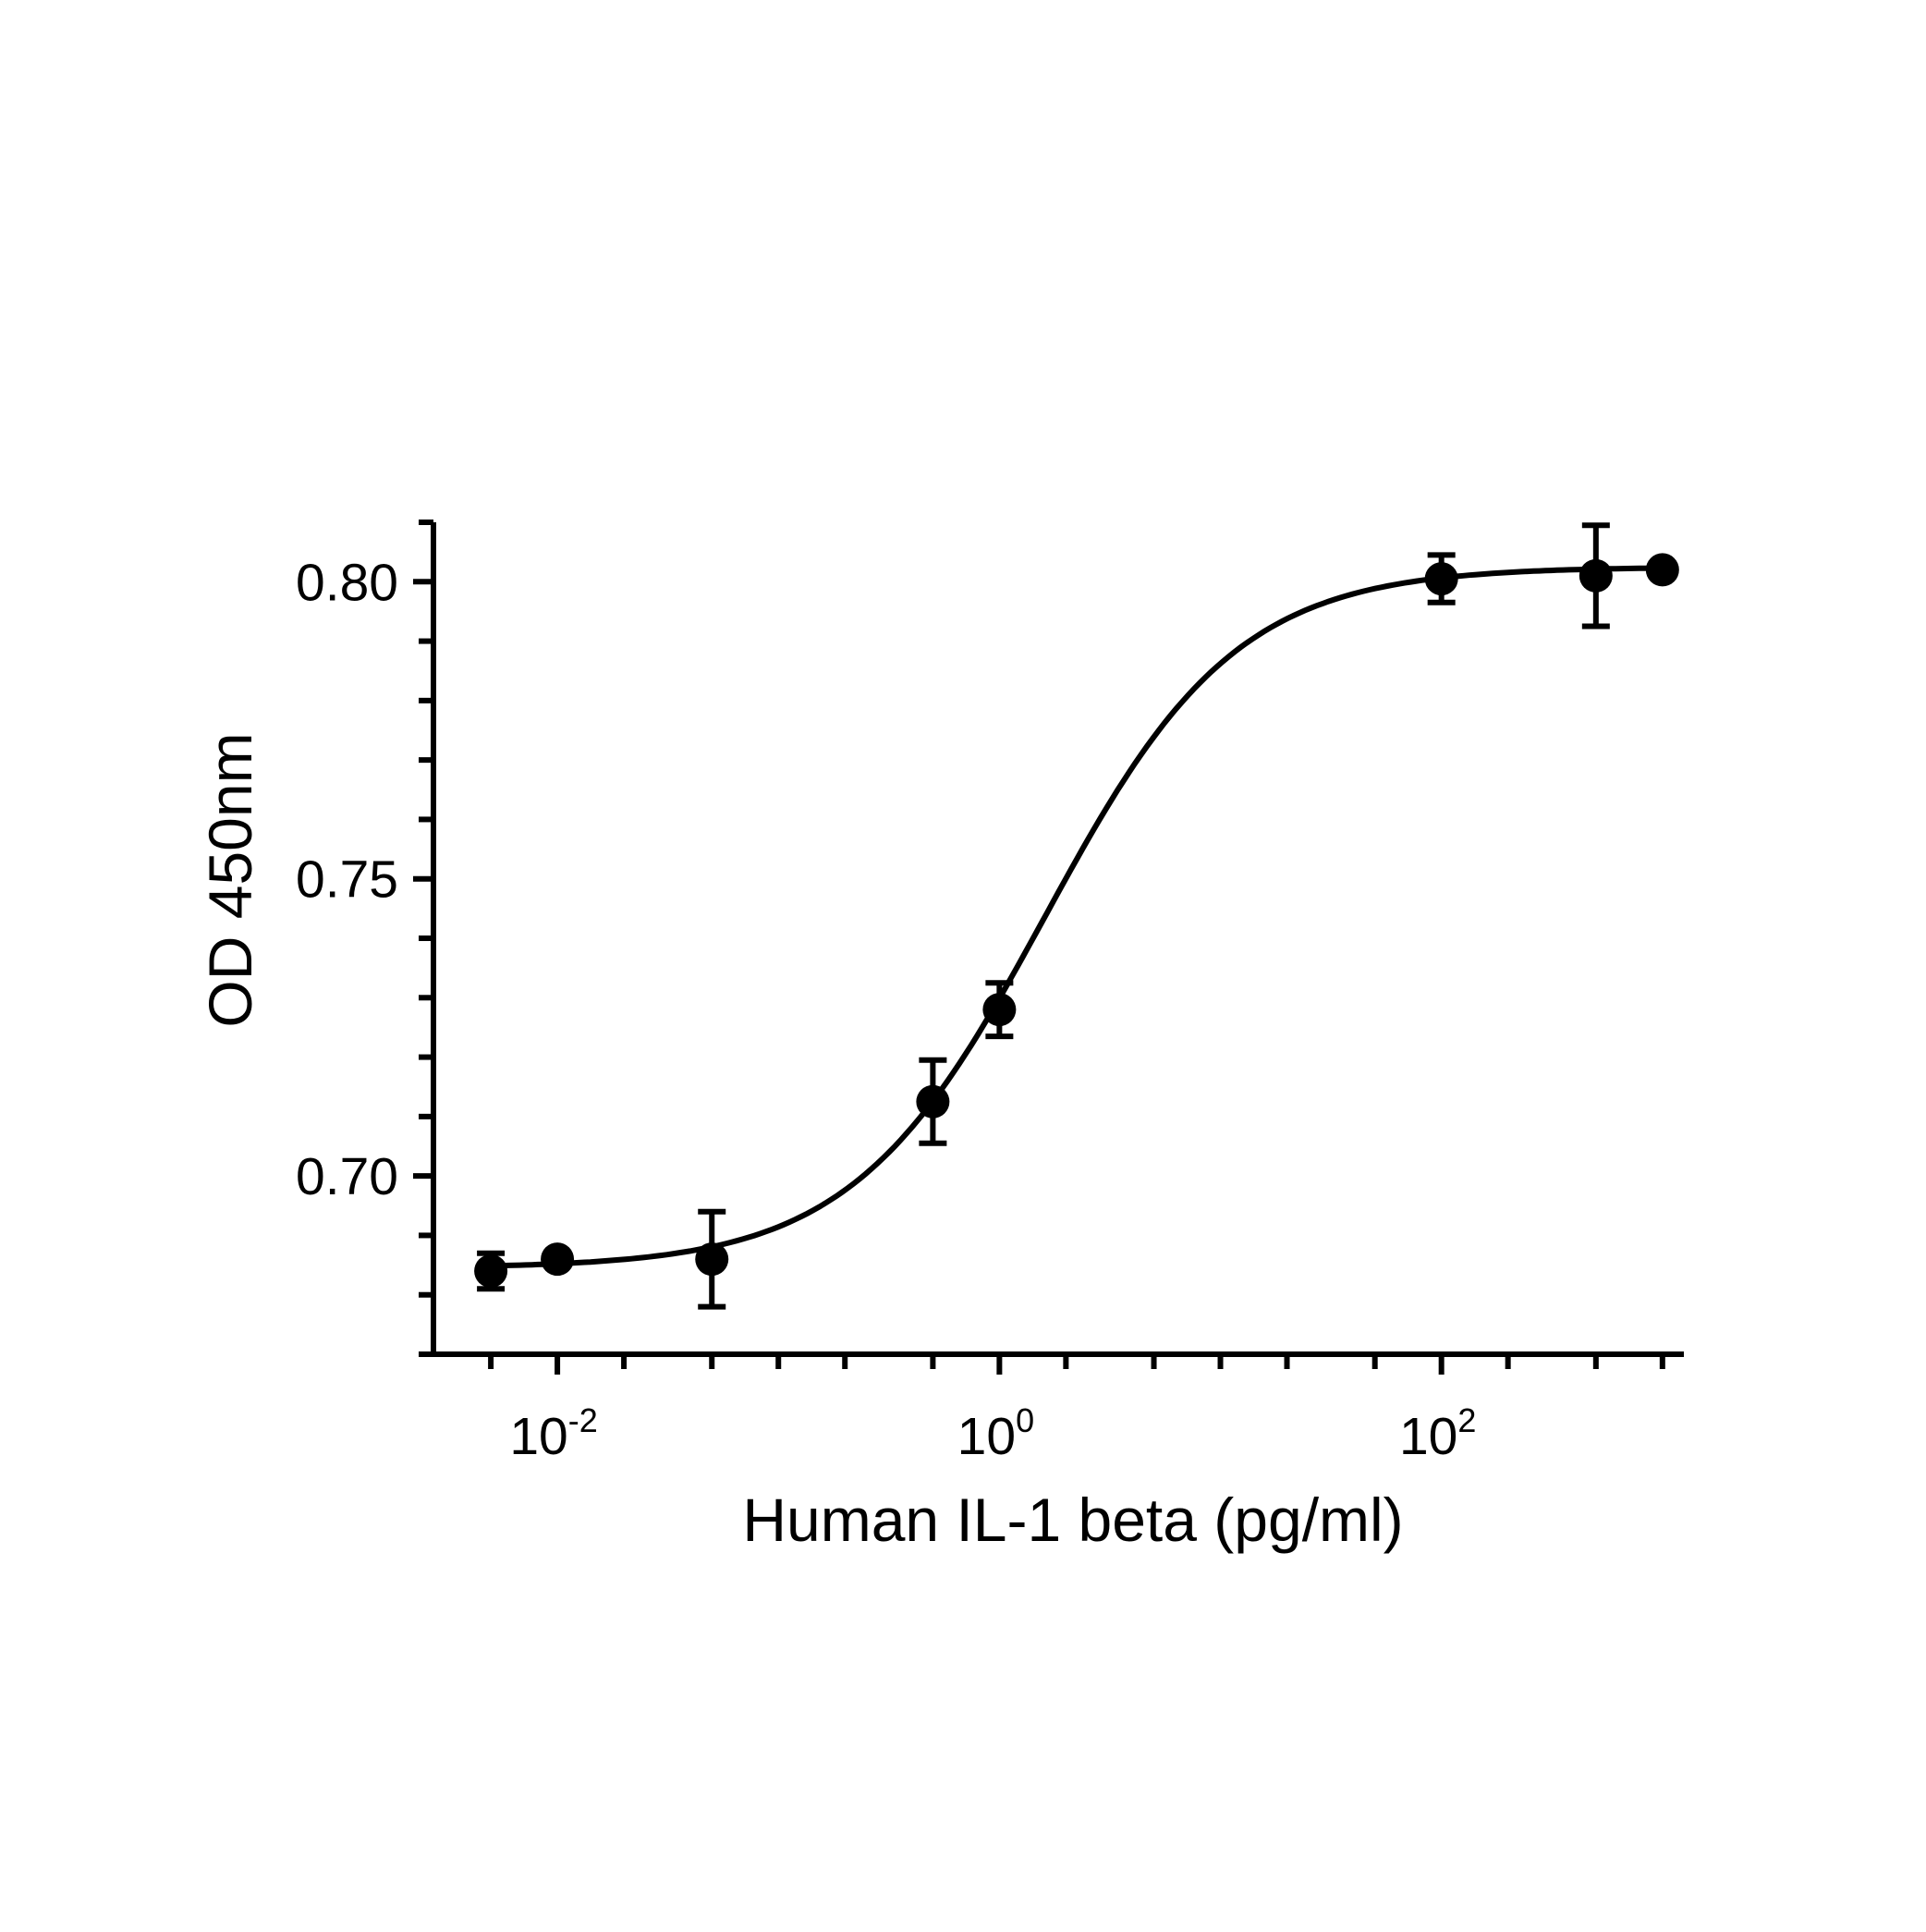 This screenshot has height=1932, width=1926. I want to click on x-tick-label: 10², so click(1437, 1433).